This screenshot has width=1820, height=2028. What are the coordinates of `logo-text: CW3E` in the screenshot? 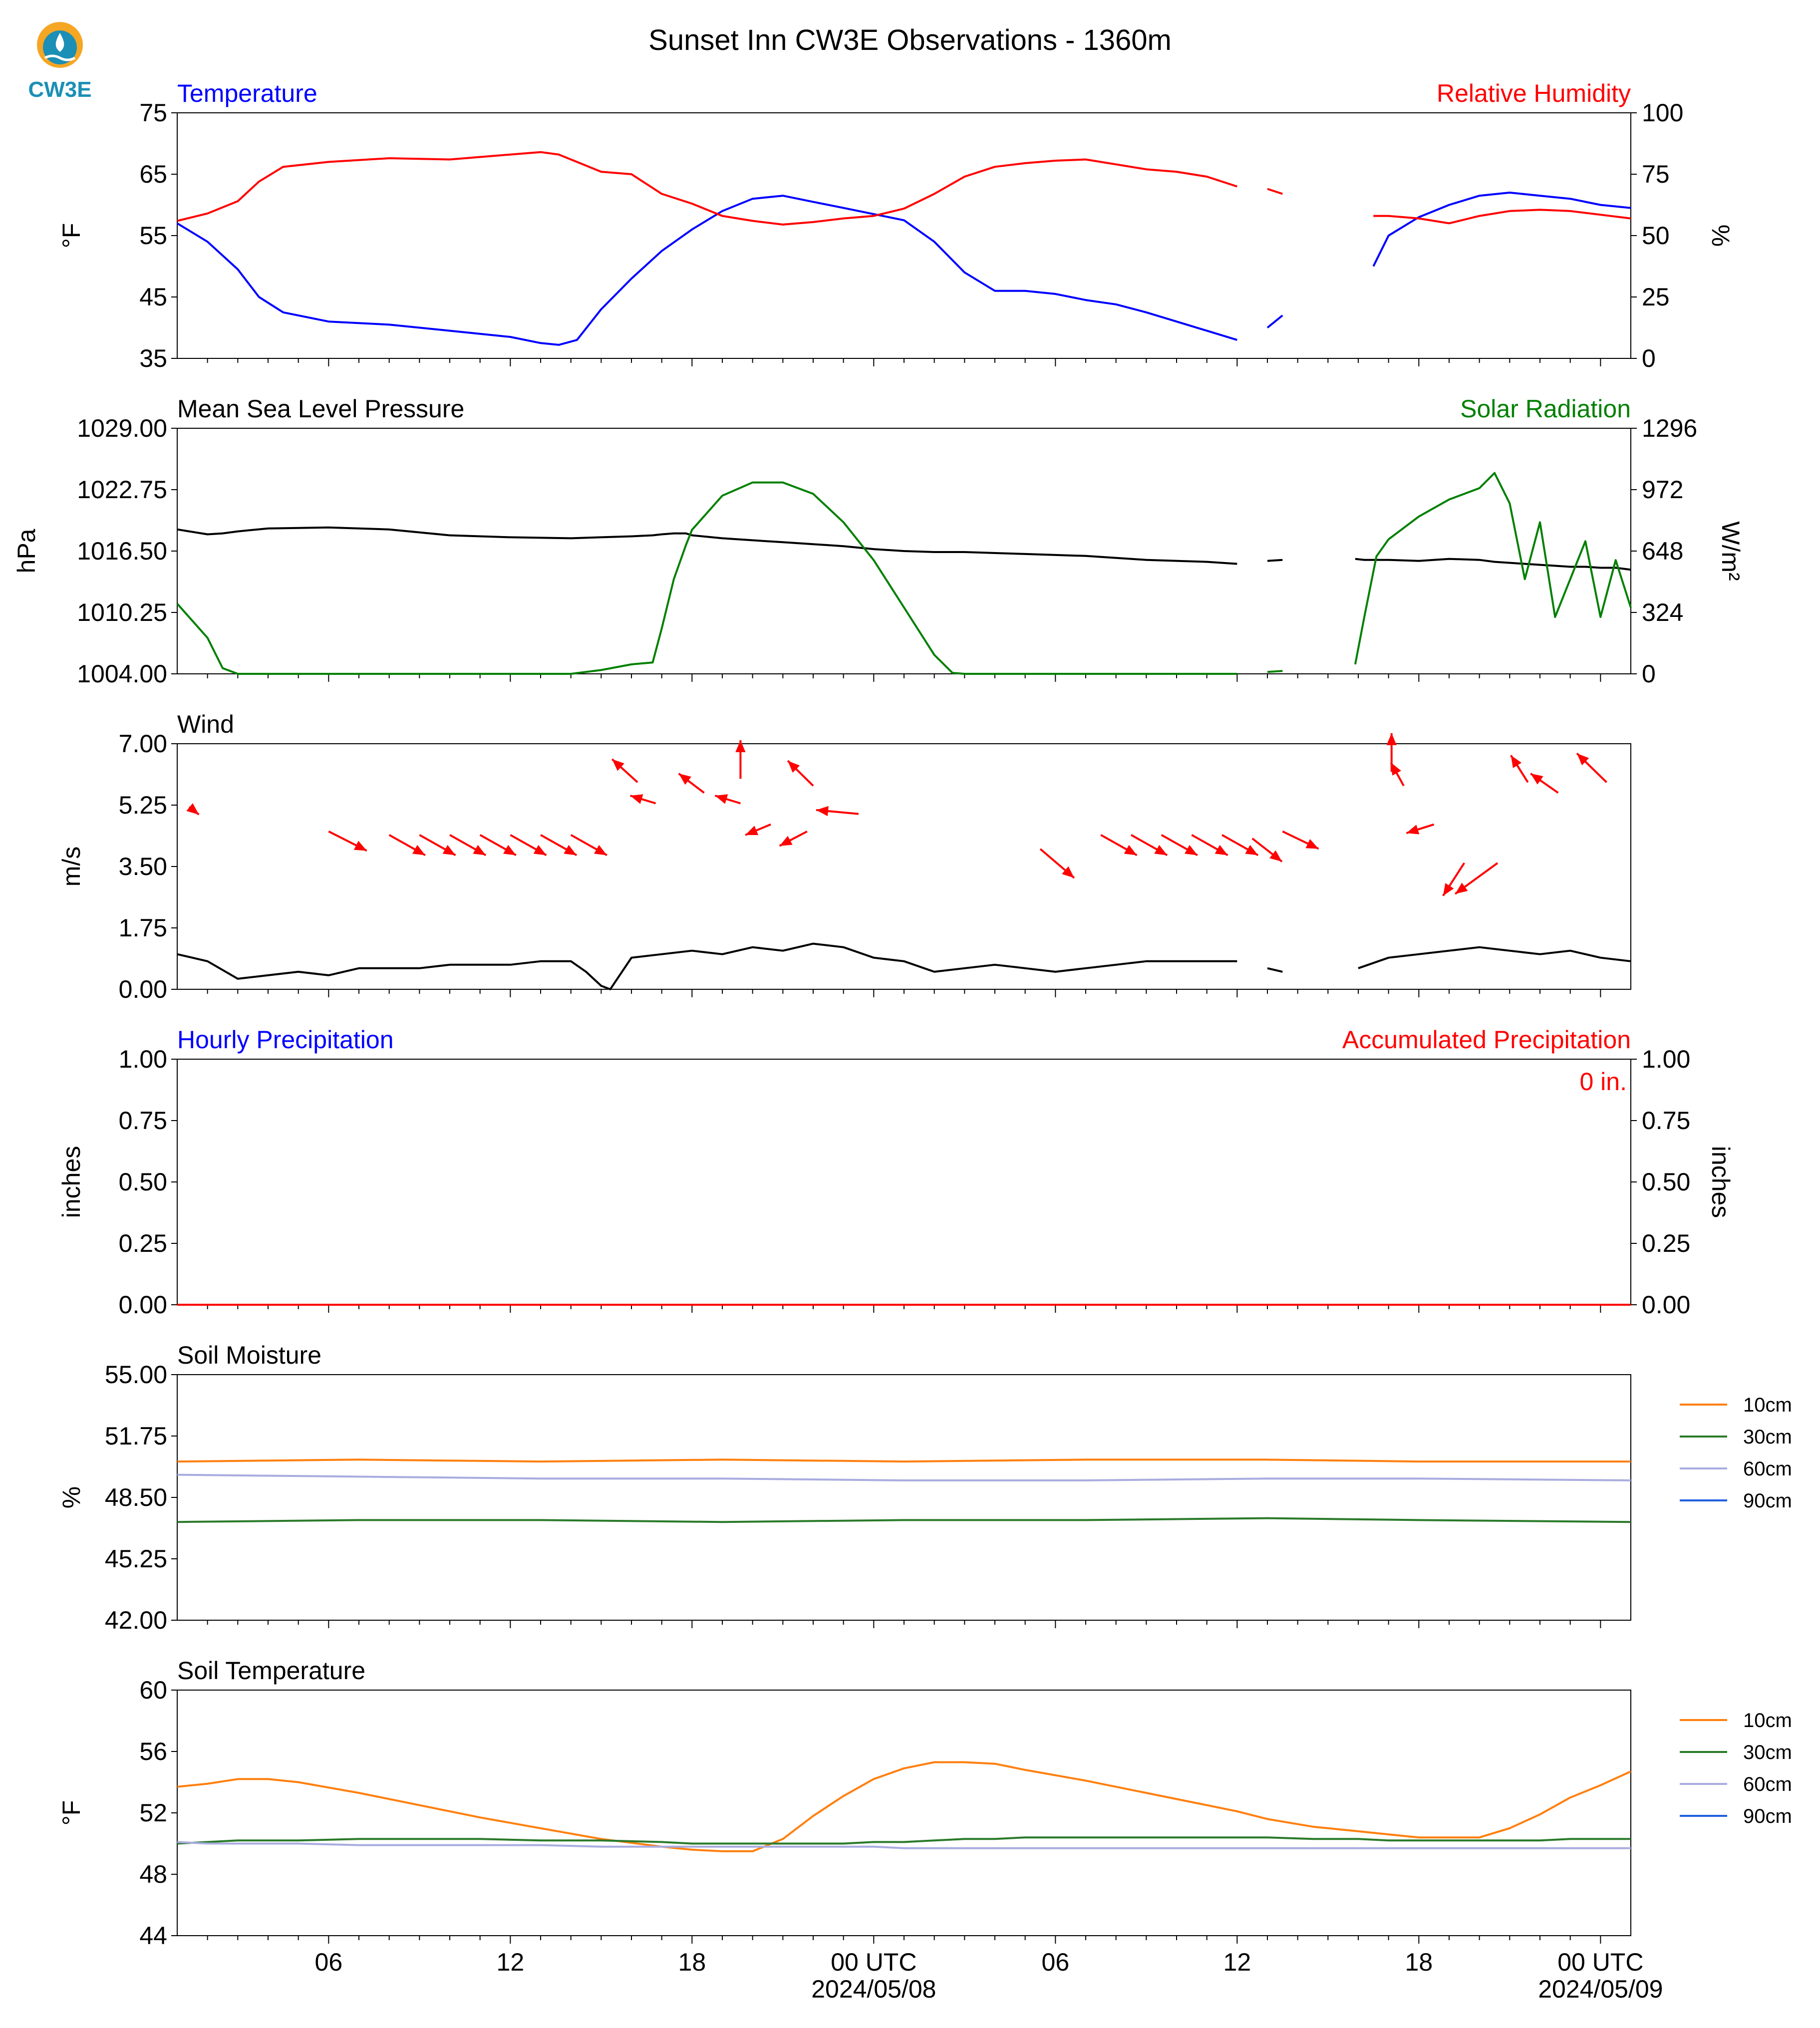 It's located at (59, 89).